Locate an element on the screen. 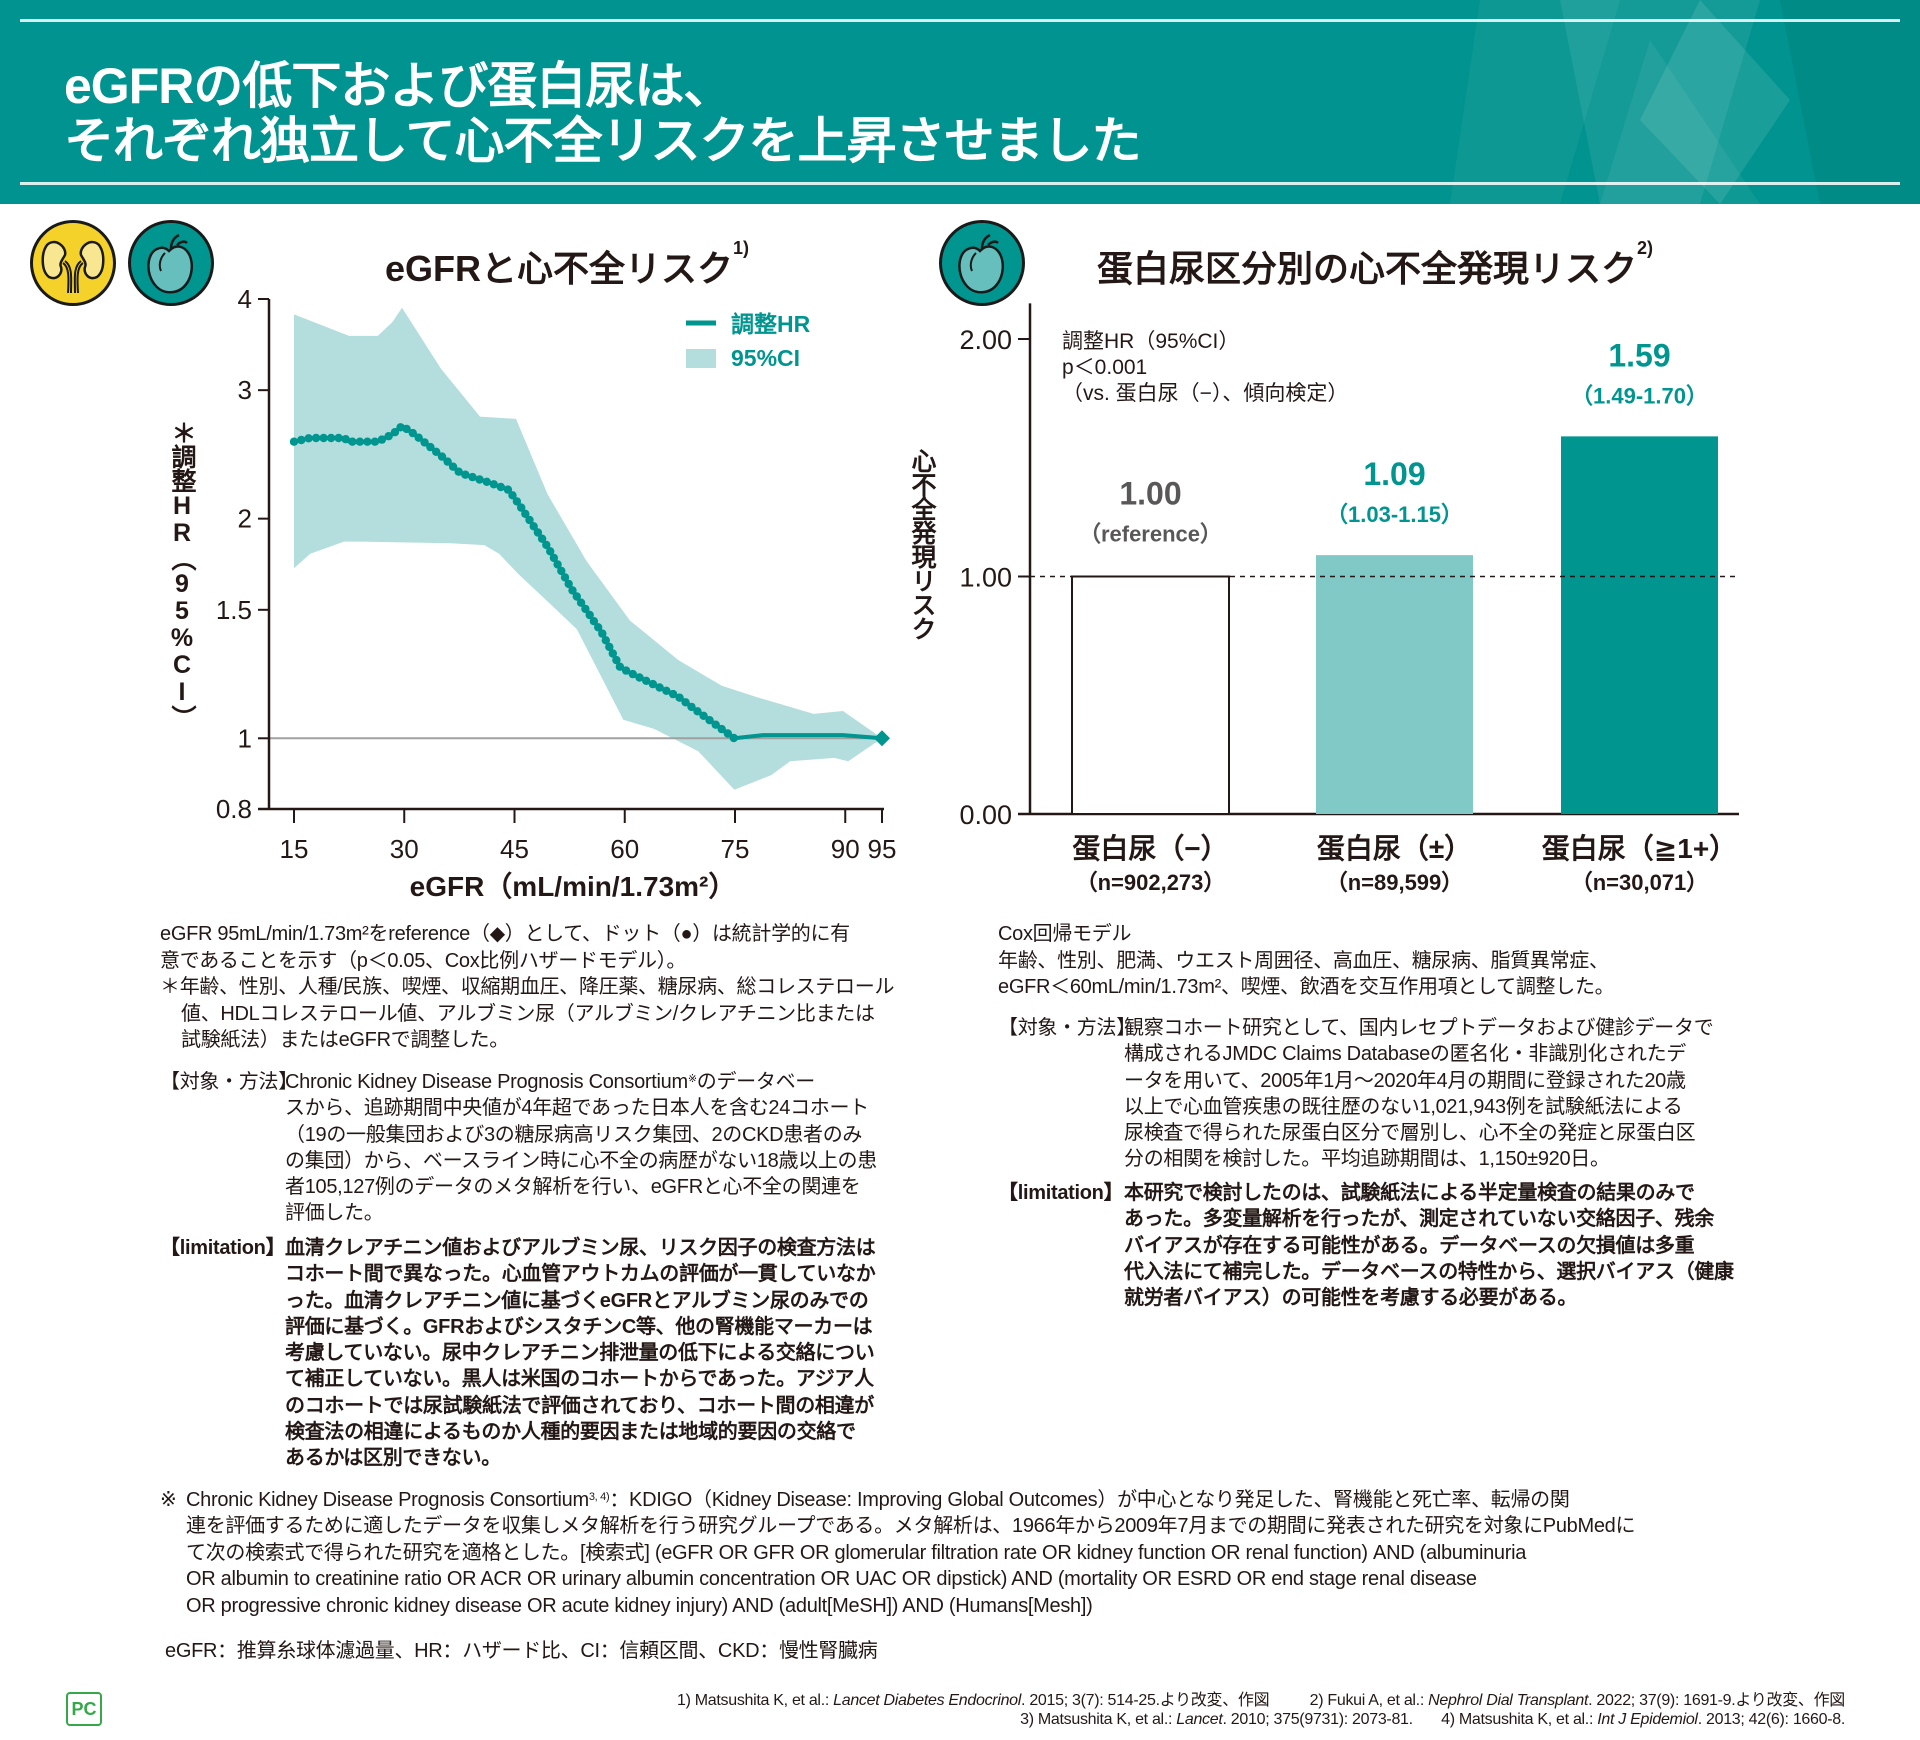  x-tick-label: 15 is located at coordinates (294, 849).